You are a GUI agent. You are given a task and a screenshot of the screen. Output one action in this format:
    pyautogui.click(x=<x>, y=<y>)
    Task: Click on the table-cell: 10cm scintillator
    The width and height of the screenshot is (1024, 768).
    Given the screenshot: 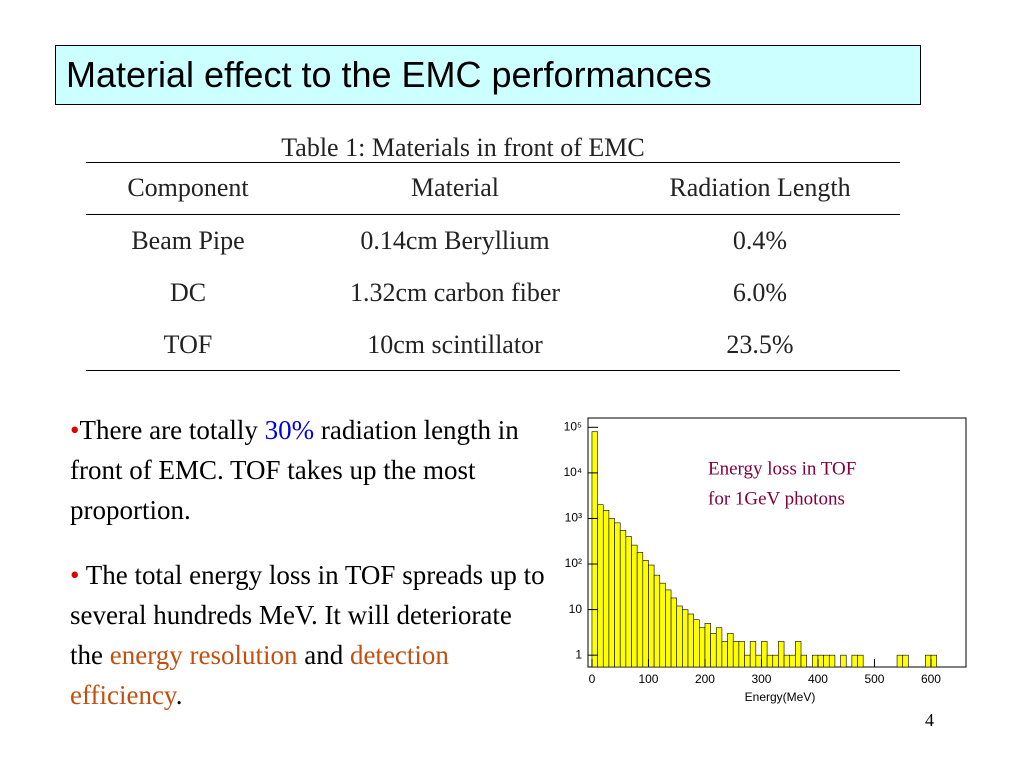 What is the action you would take?
    pyautogui.click(x=455, y=344)
    